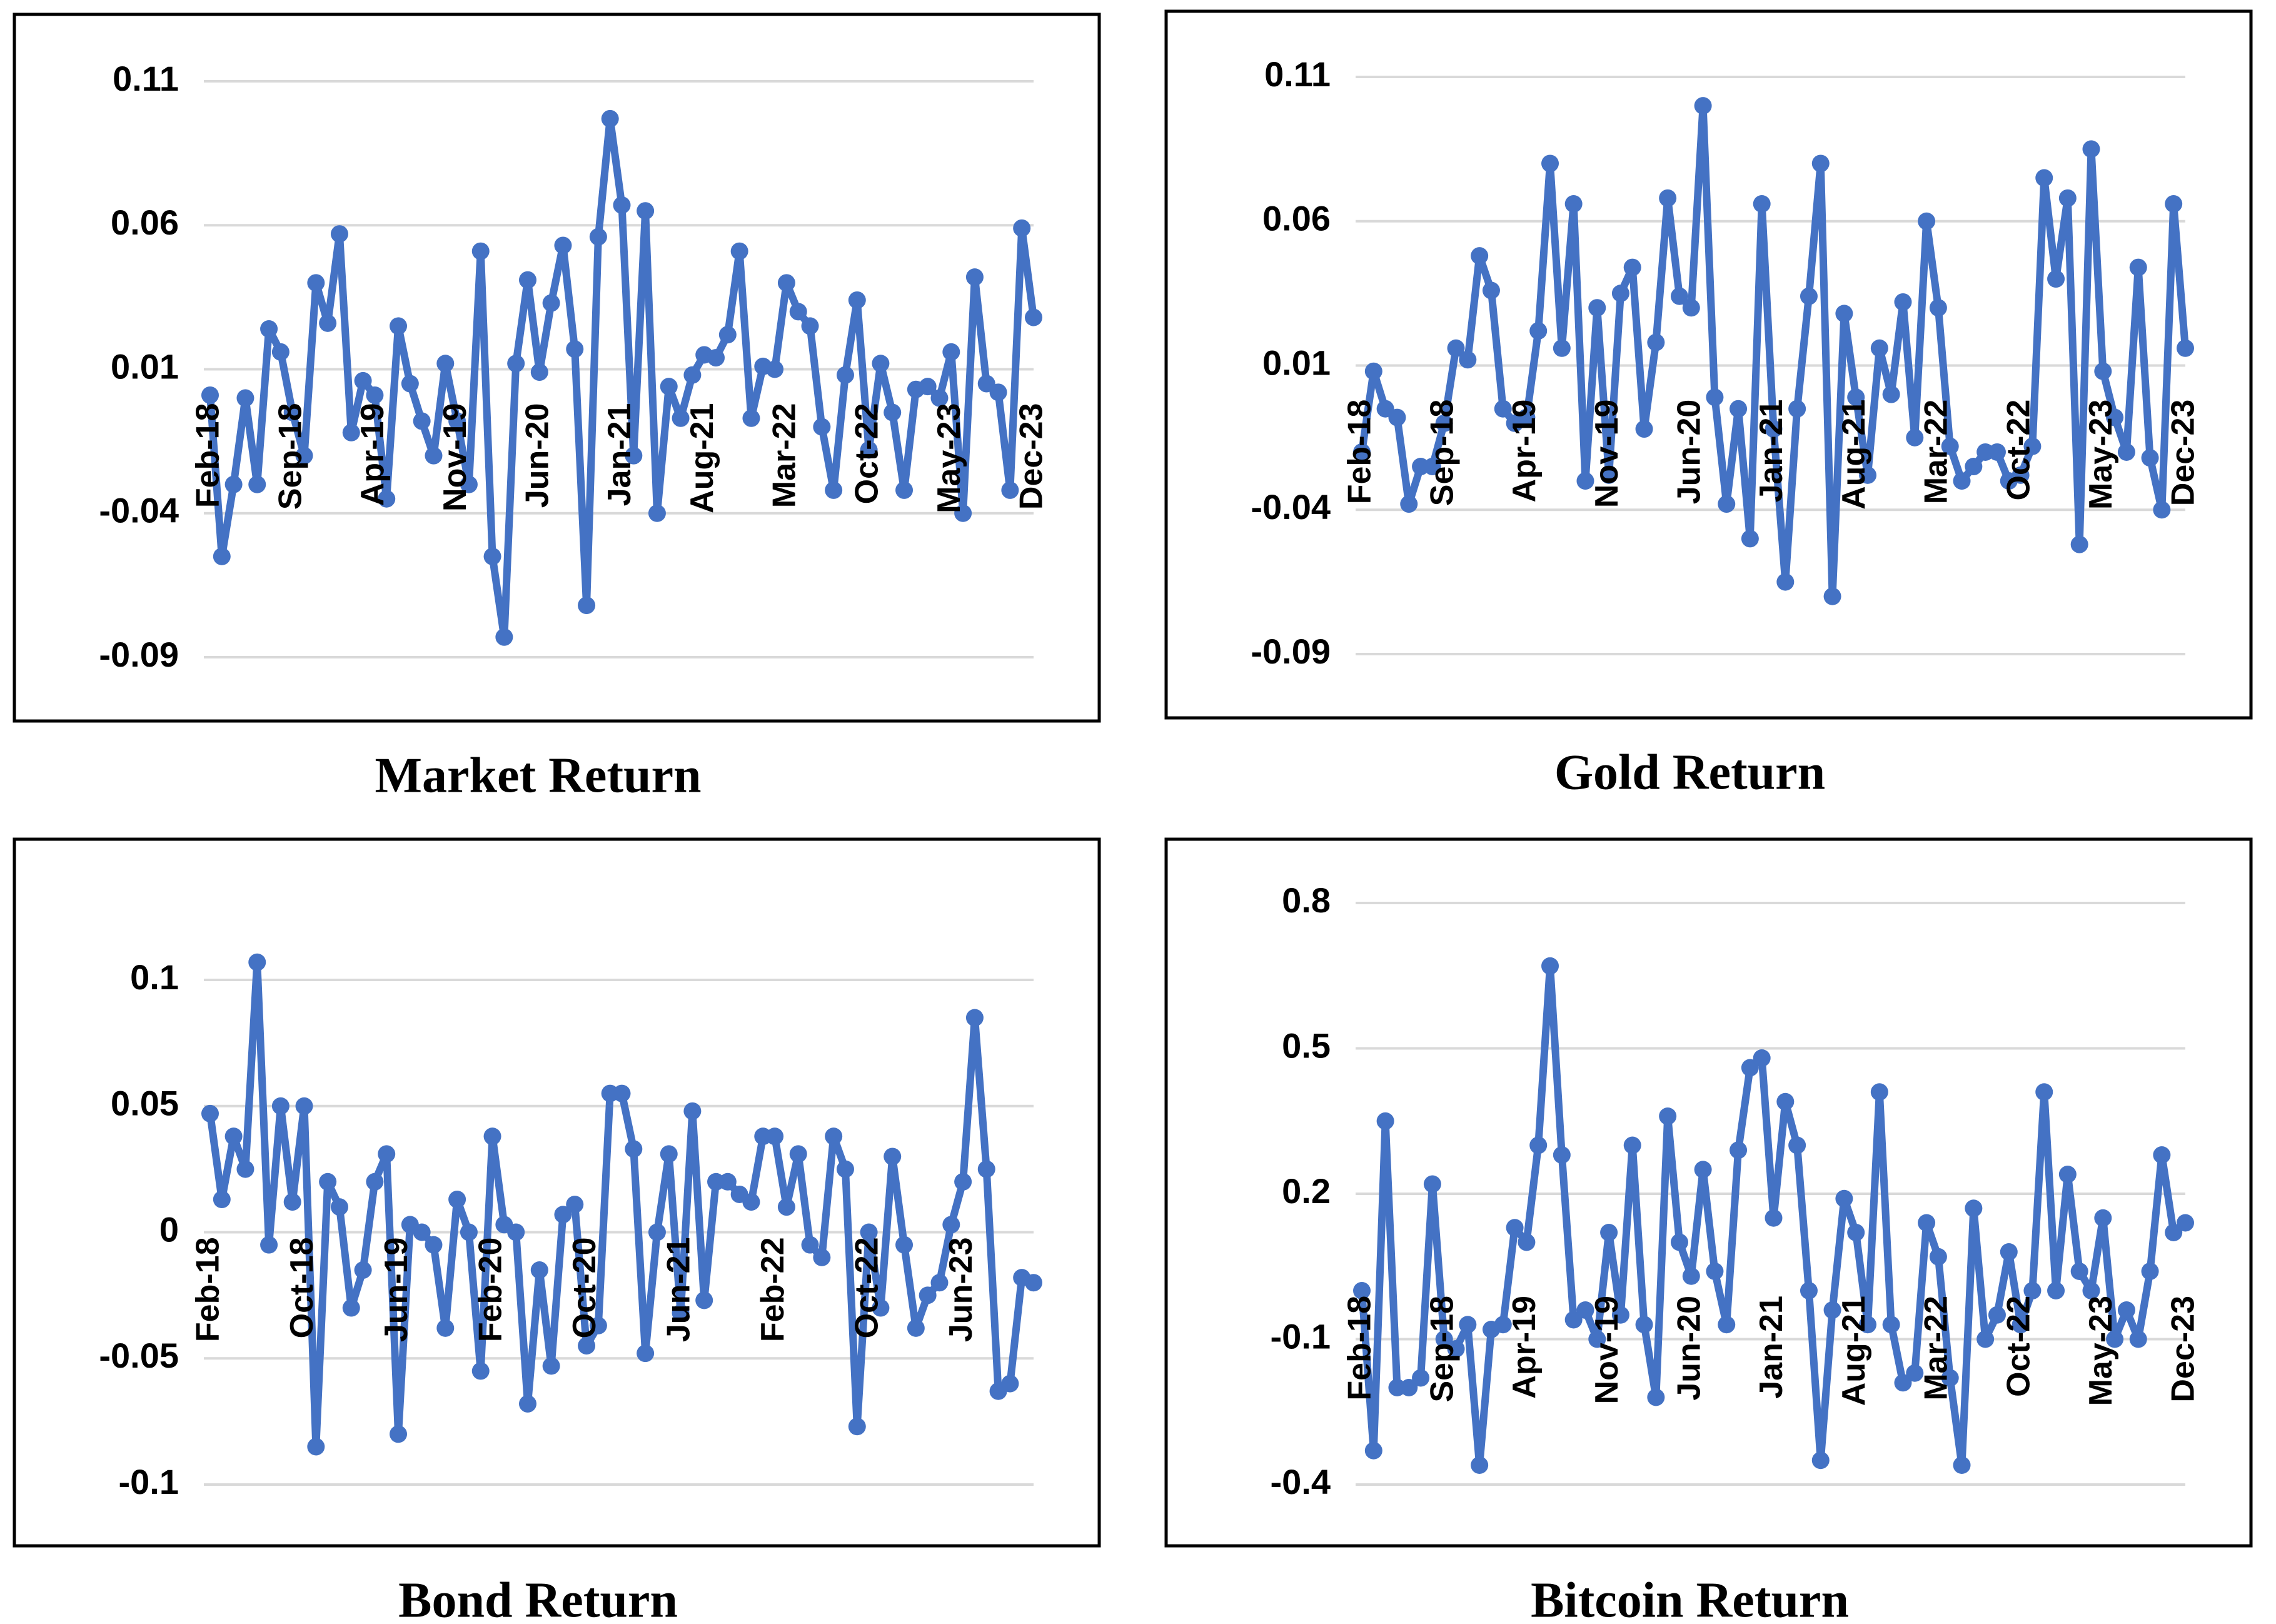  Describe the element at coordinates (208, 1290) in the screenshot. I see `x-tick-label: Feb-18` at that location.